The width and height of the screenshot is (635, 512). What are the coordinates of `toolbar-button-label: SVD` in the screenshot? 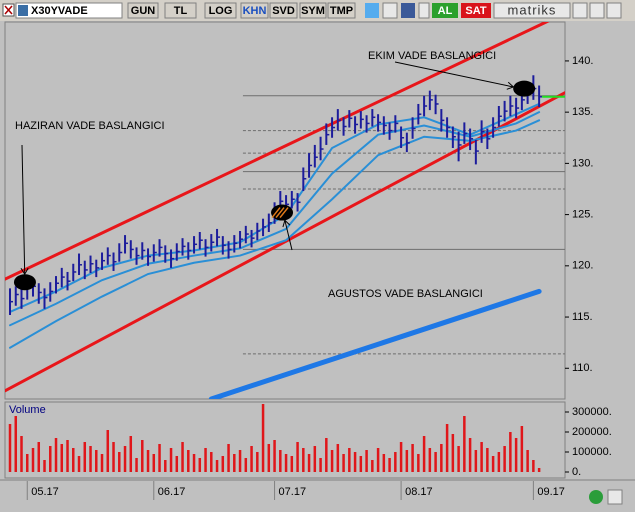 It's located at (283, 11).